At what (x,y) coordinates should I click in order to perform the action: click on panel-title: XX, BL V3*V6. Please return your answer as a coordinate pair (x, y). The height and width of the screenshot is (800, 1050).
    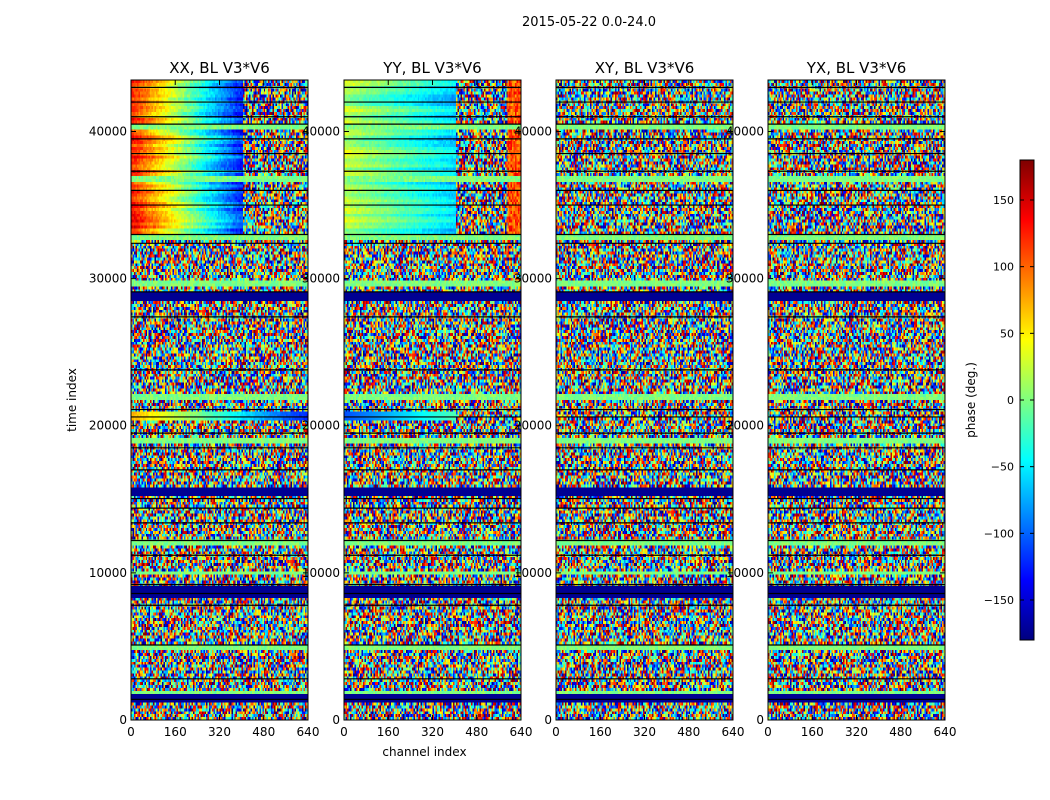
    Looking at the image, I should click on (219, 68).